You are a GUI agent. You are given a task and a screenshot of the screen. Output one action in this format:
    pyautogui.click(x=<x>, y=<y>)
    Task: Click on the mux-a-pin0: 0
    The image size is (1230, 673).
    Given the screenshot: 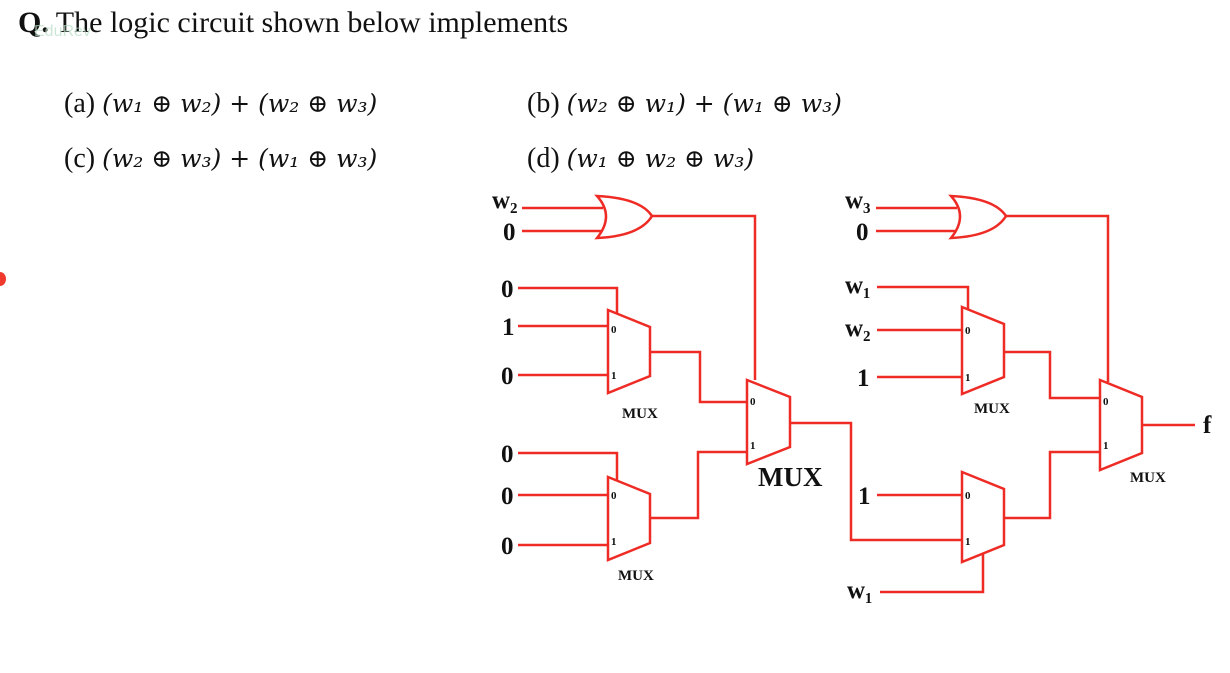 What is the action you would take?
    pyautogui.click(x=614, y=330)
    